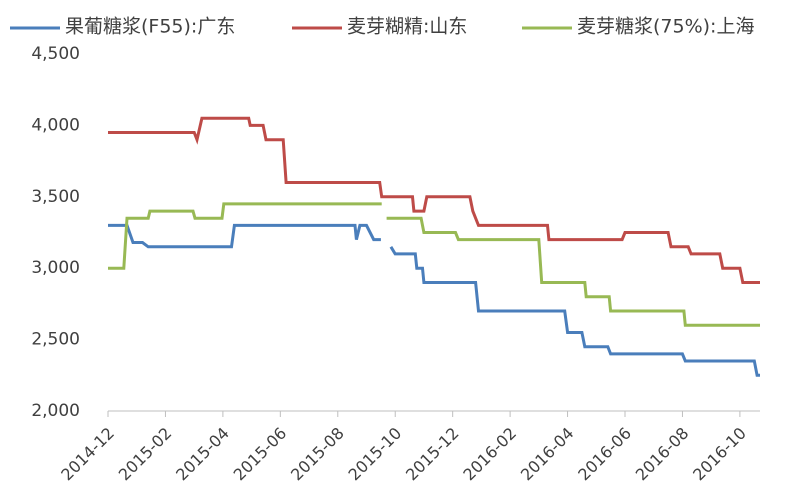 Image resolution: width=787 pixels, height=498 pixels. I want to click on x-tick-label: 2016-06, so click(604, 454).